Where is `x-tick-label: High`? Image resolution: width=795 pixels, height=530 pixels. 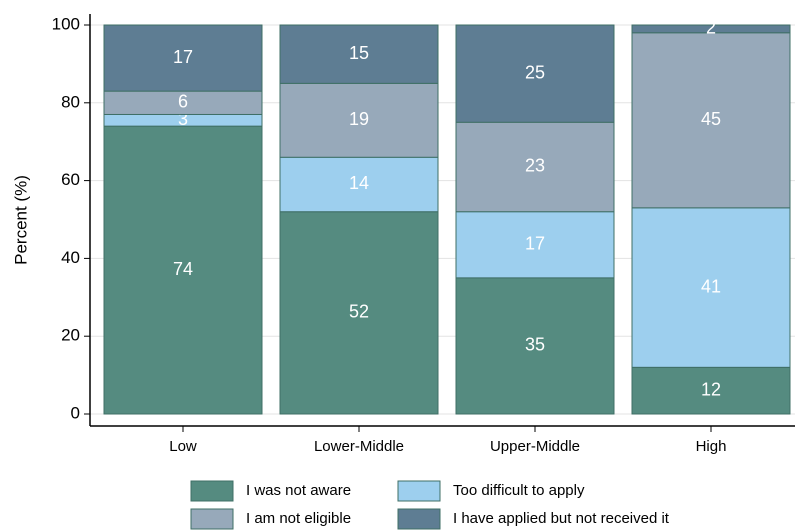 x-tick-label: High is located at coordinates (711, 446).